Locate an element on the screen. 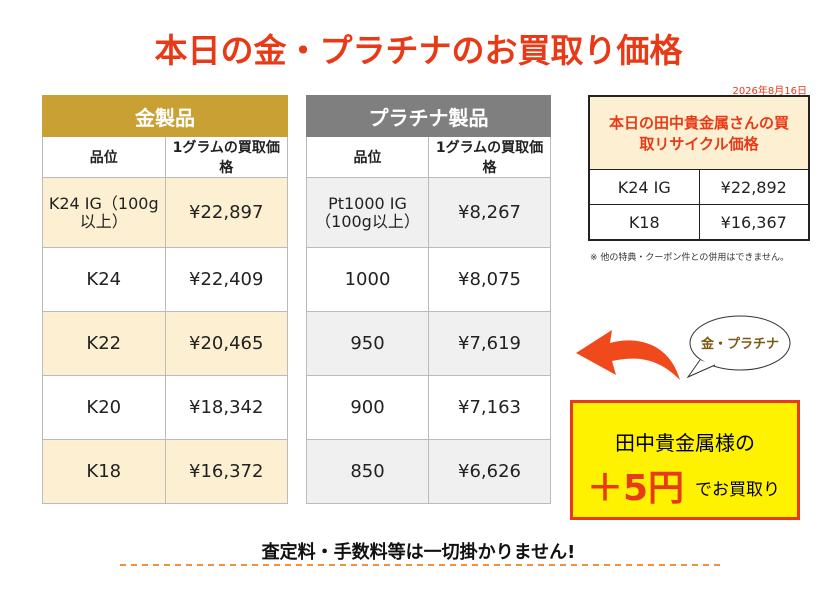  grade: K24 IG（100g以上） is located at coordinates (104, 212).